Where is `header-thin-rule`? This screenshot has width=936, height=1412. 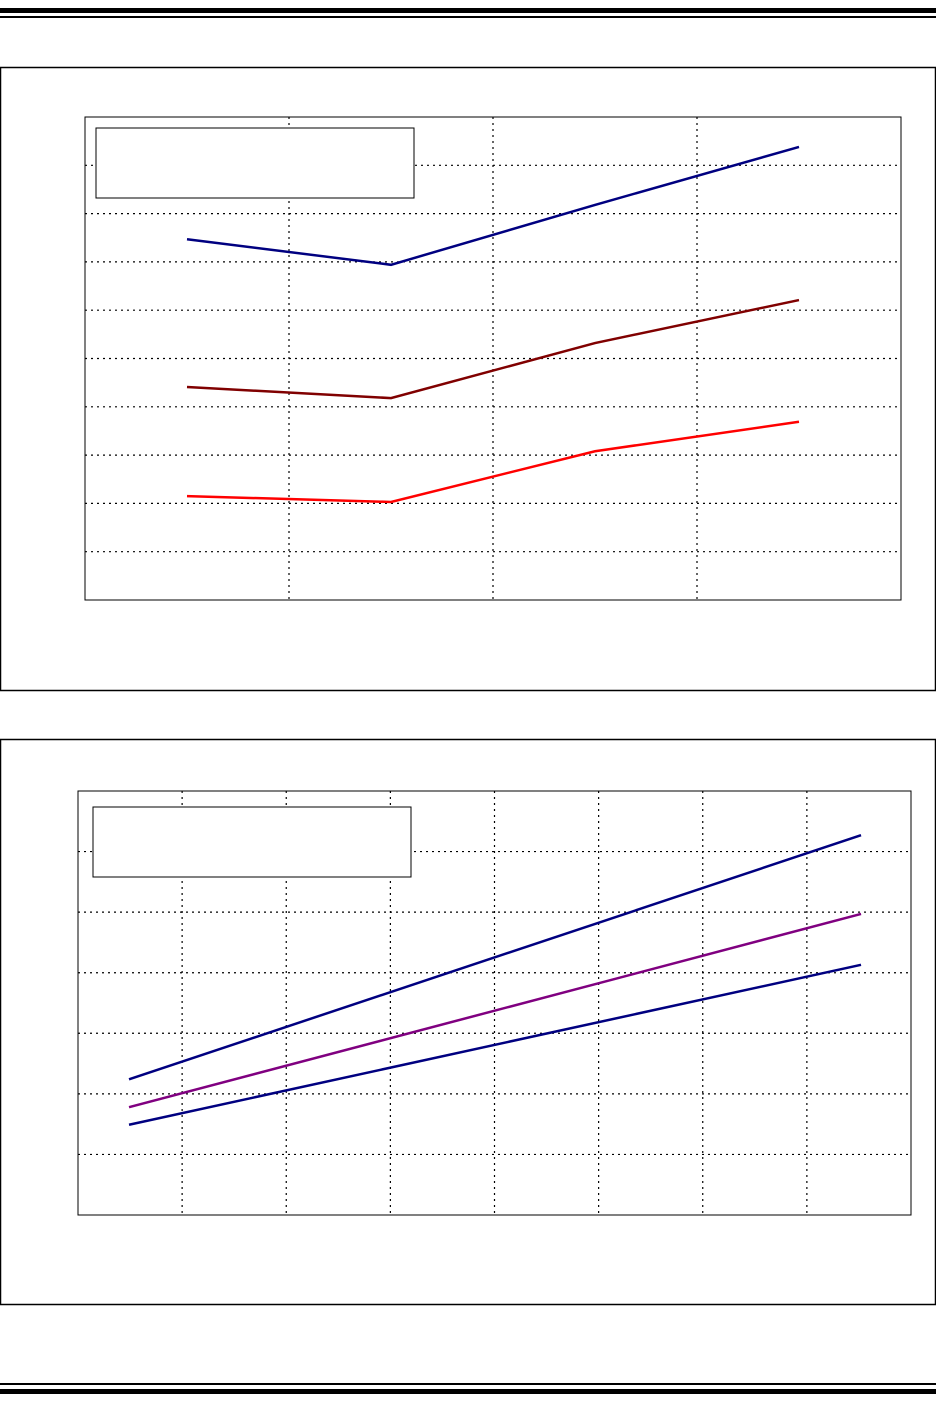 header-thin-rule is located at coordinates (468, 17).